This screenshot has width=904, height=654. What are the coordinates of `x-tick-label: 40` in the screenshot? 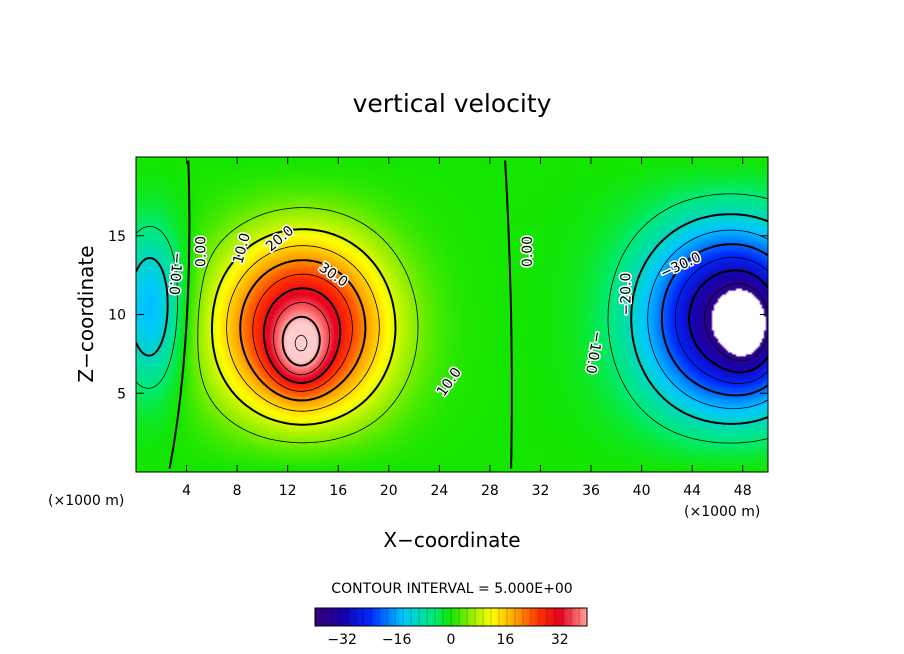 It's located at (642, 491).